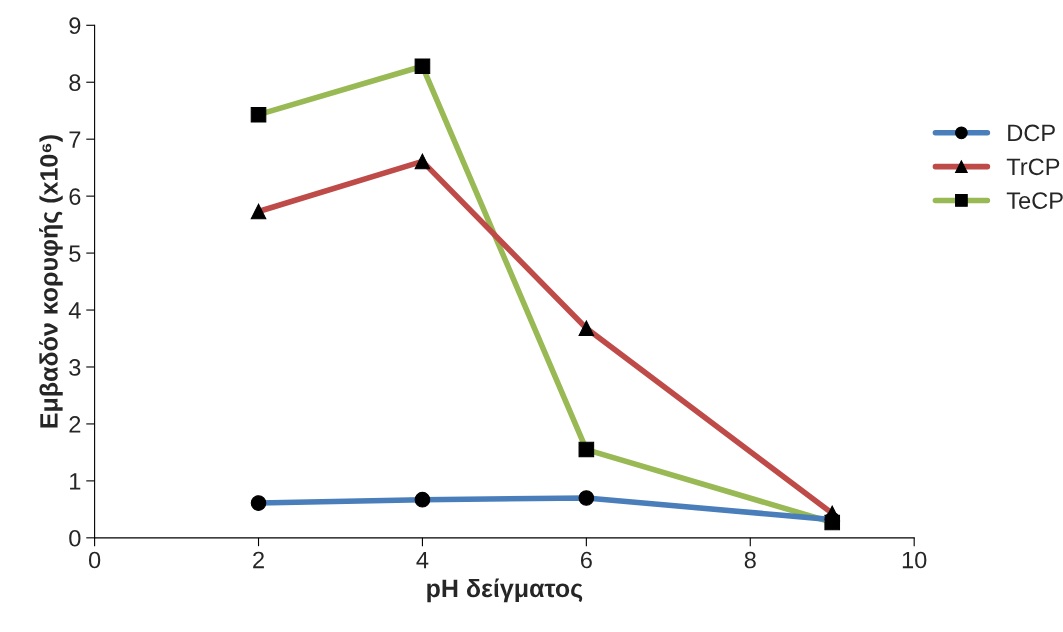  I want to click on x-tick-label: 6, so click(586, 560).